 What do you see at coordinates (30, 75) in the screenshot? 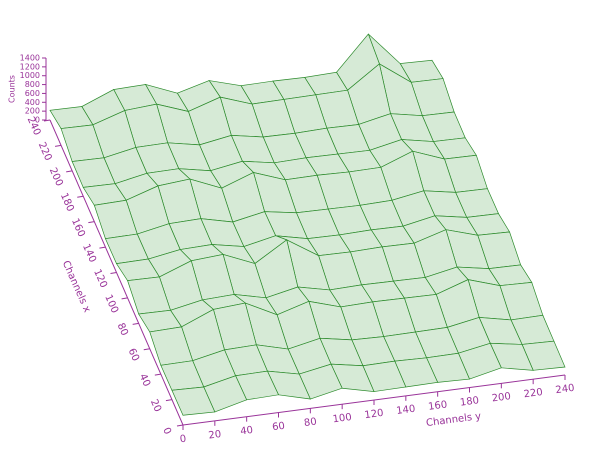
I see `z-tick-label: 1000` at bounding box center [30, 75].